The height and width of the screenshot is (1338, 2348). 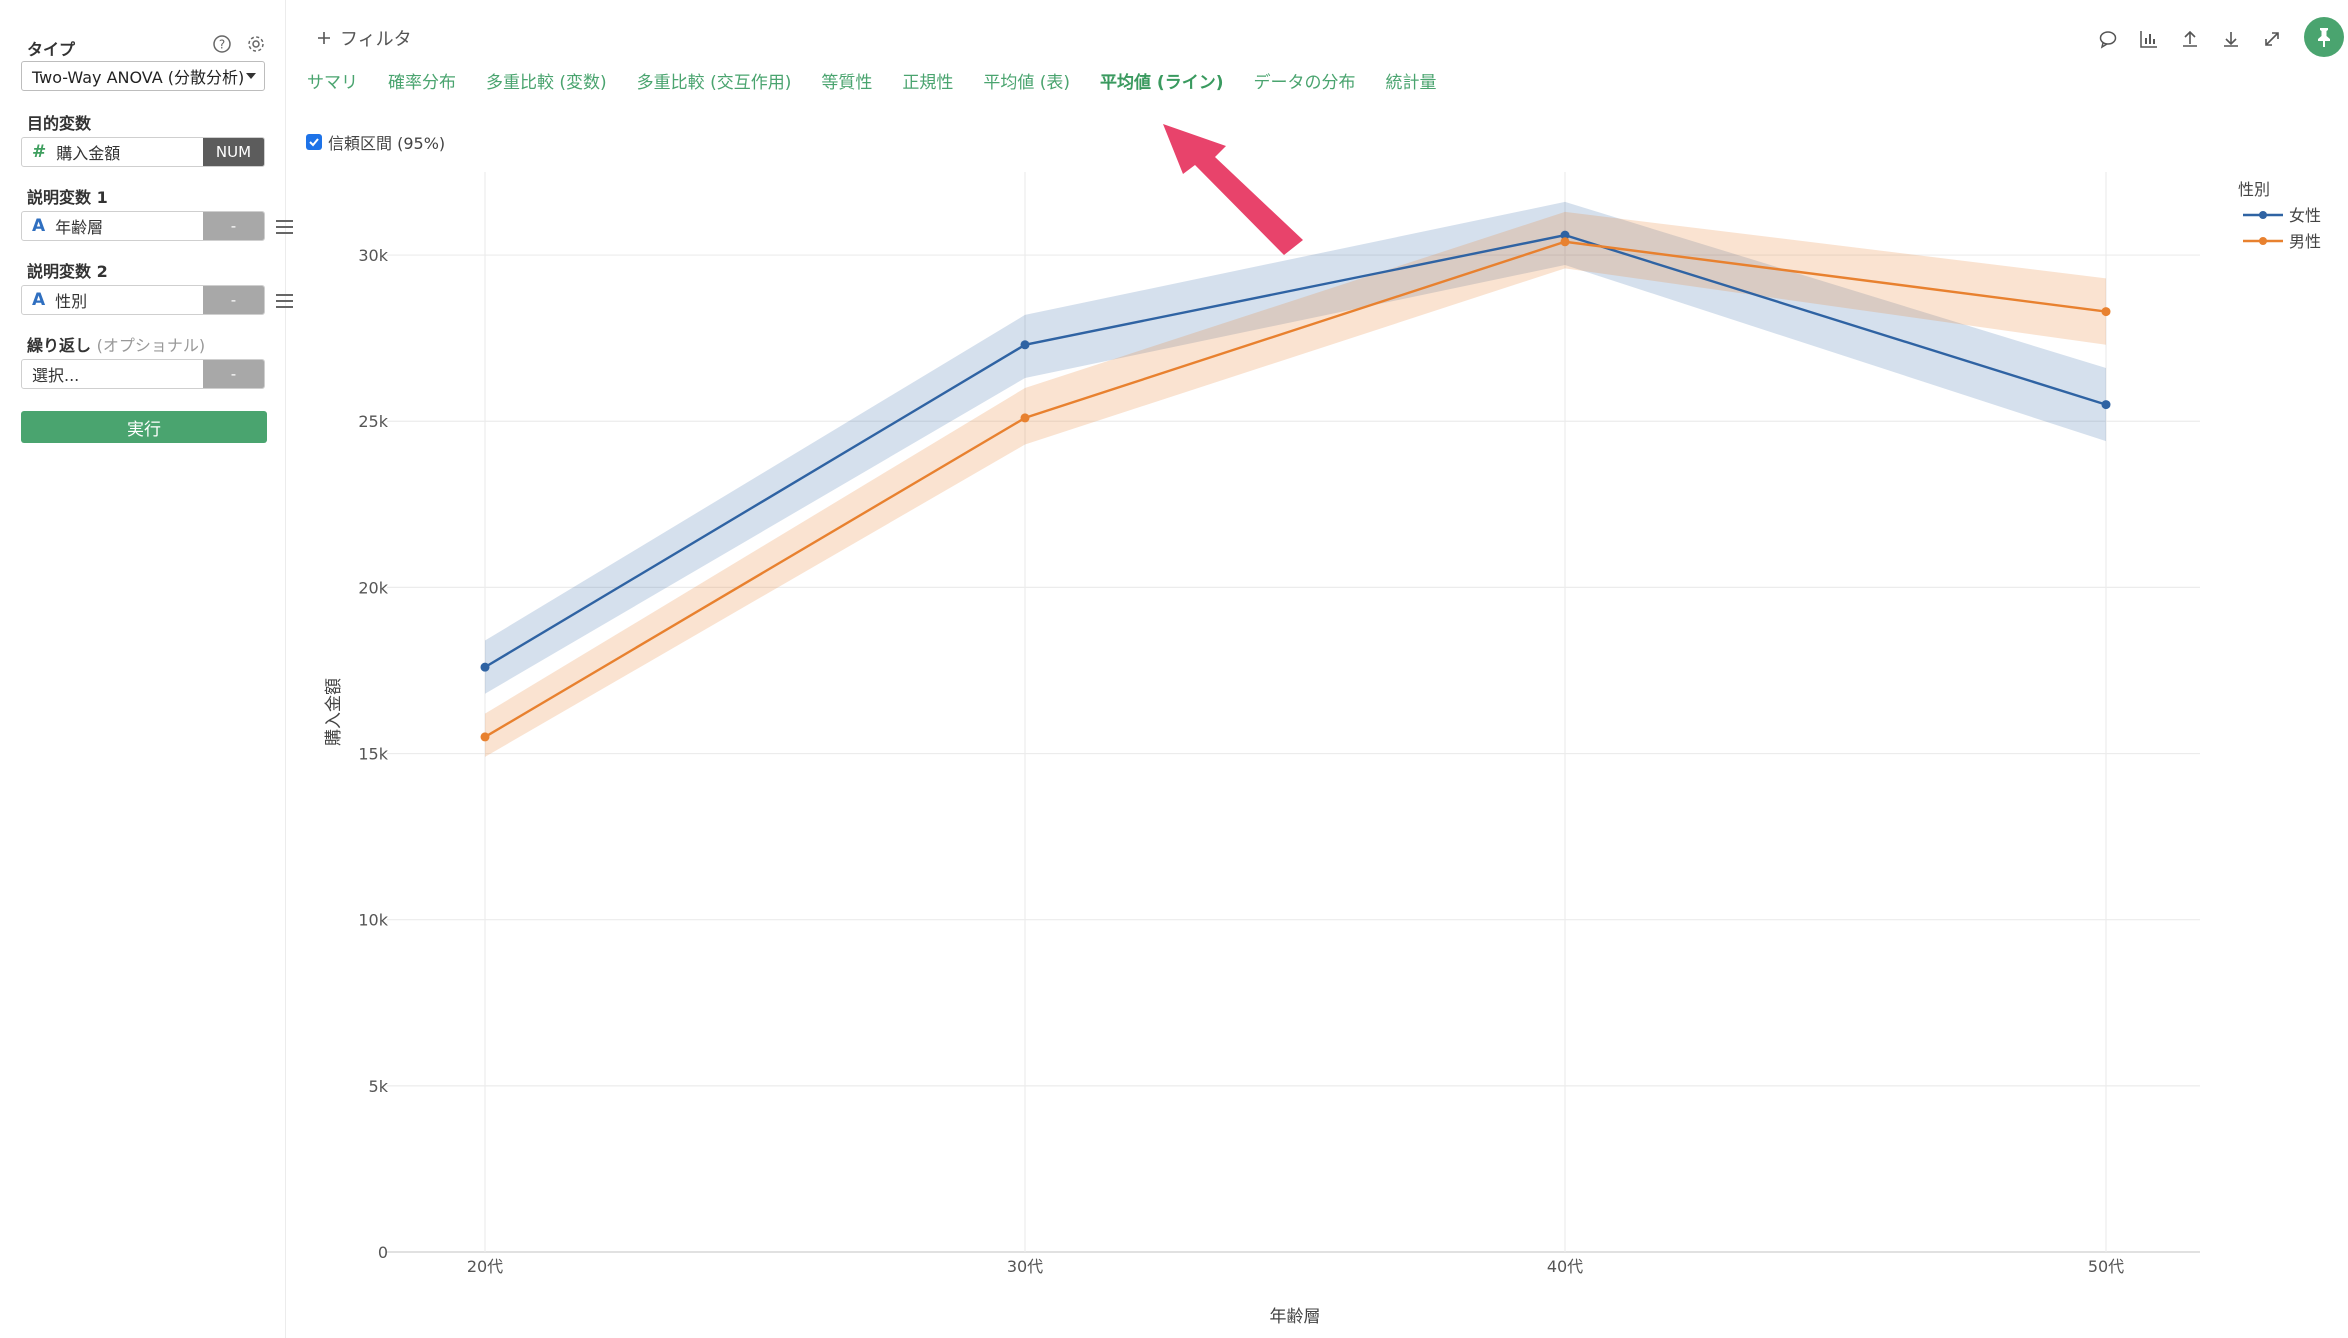 What do you see at coordinates (847, 83) in the screenshot?
I see `tab-homogeneity: 等質性` at bounding box center [847, 83].